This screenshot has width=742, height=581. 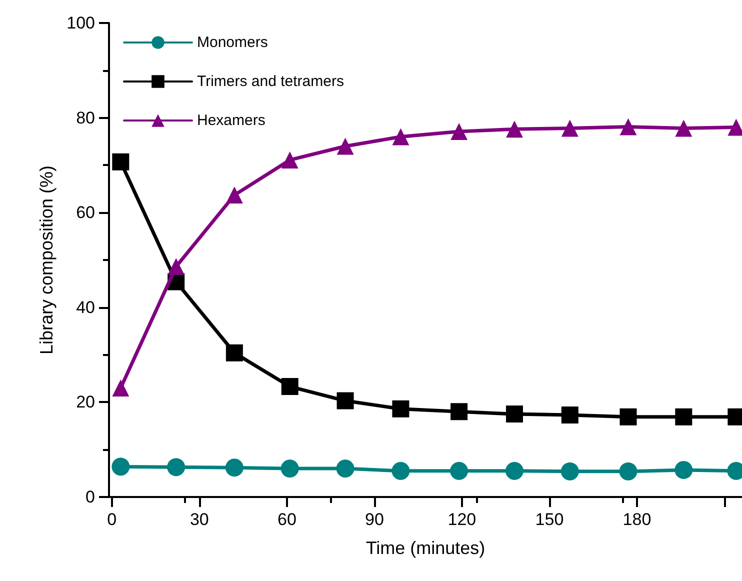 What do you see at coordinates (85, 307) in the screenshot?
I see `y-tick-label: 40` at bounding box center [85, 307].